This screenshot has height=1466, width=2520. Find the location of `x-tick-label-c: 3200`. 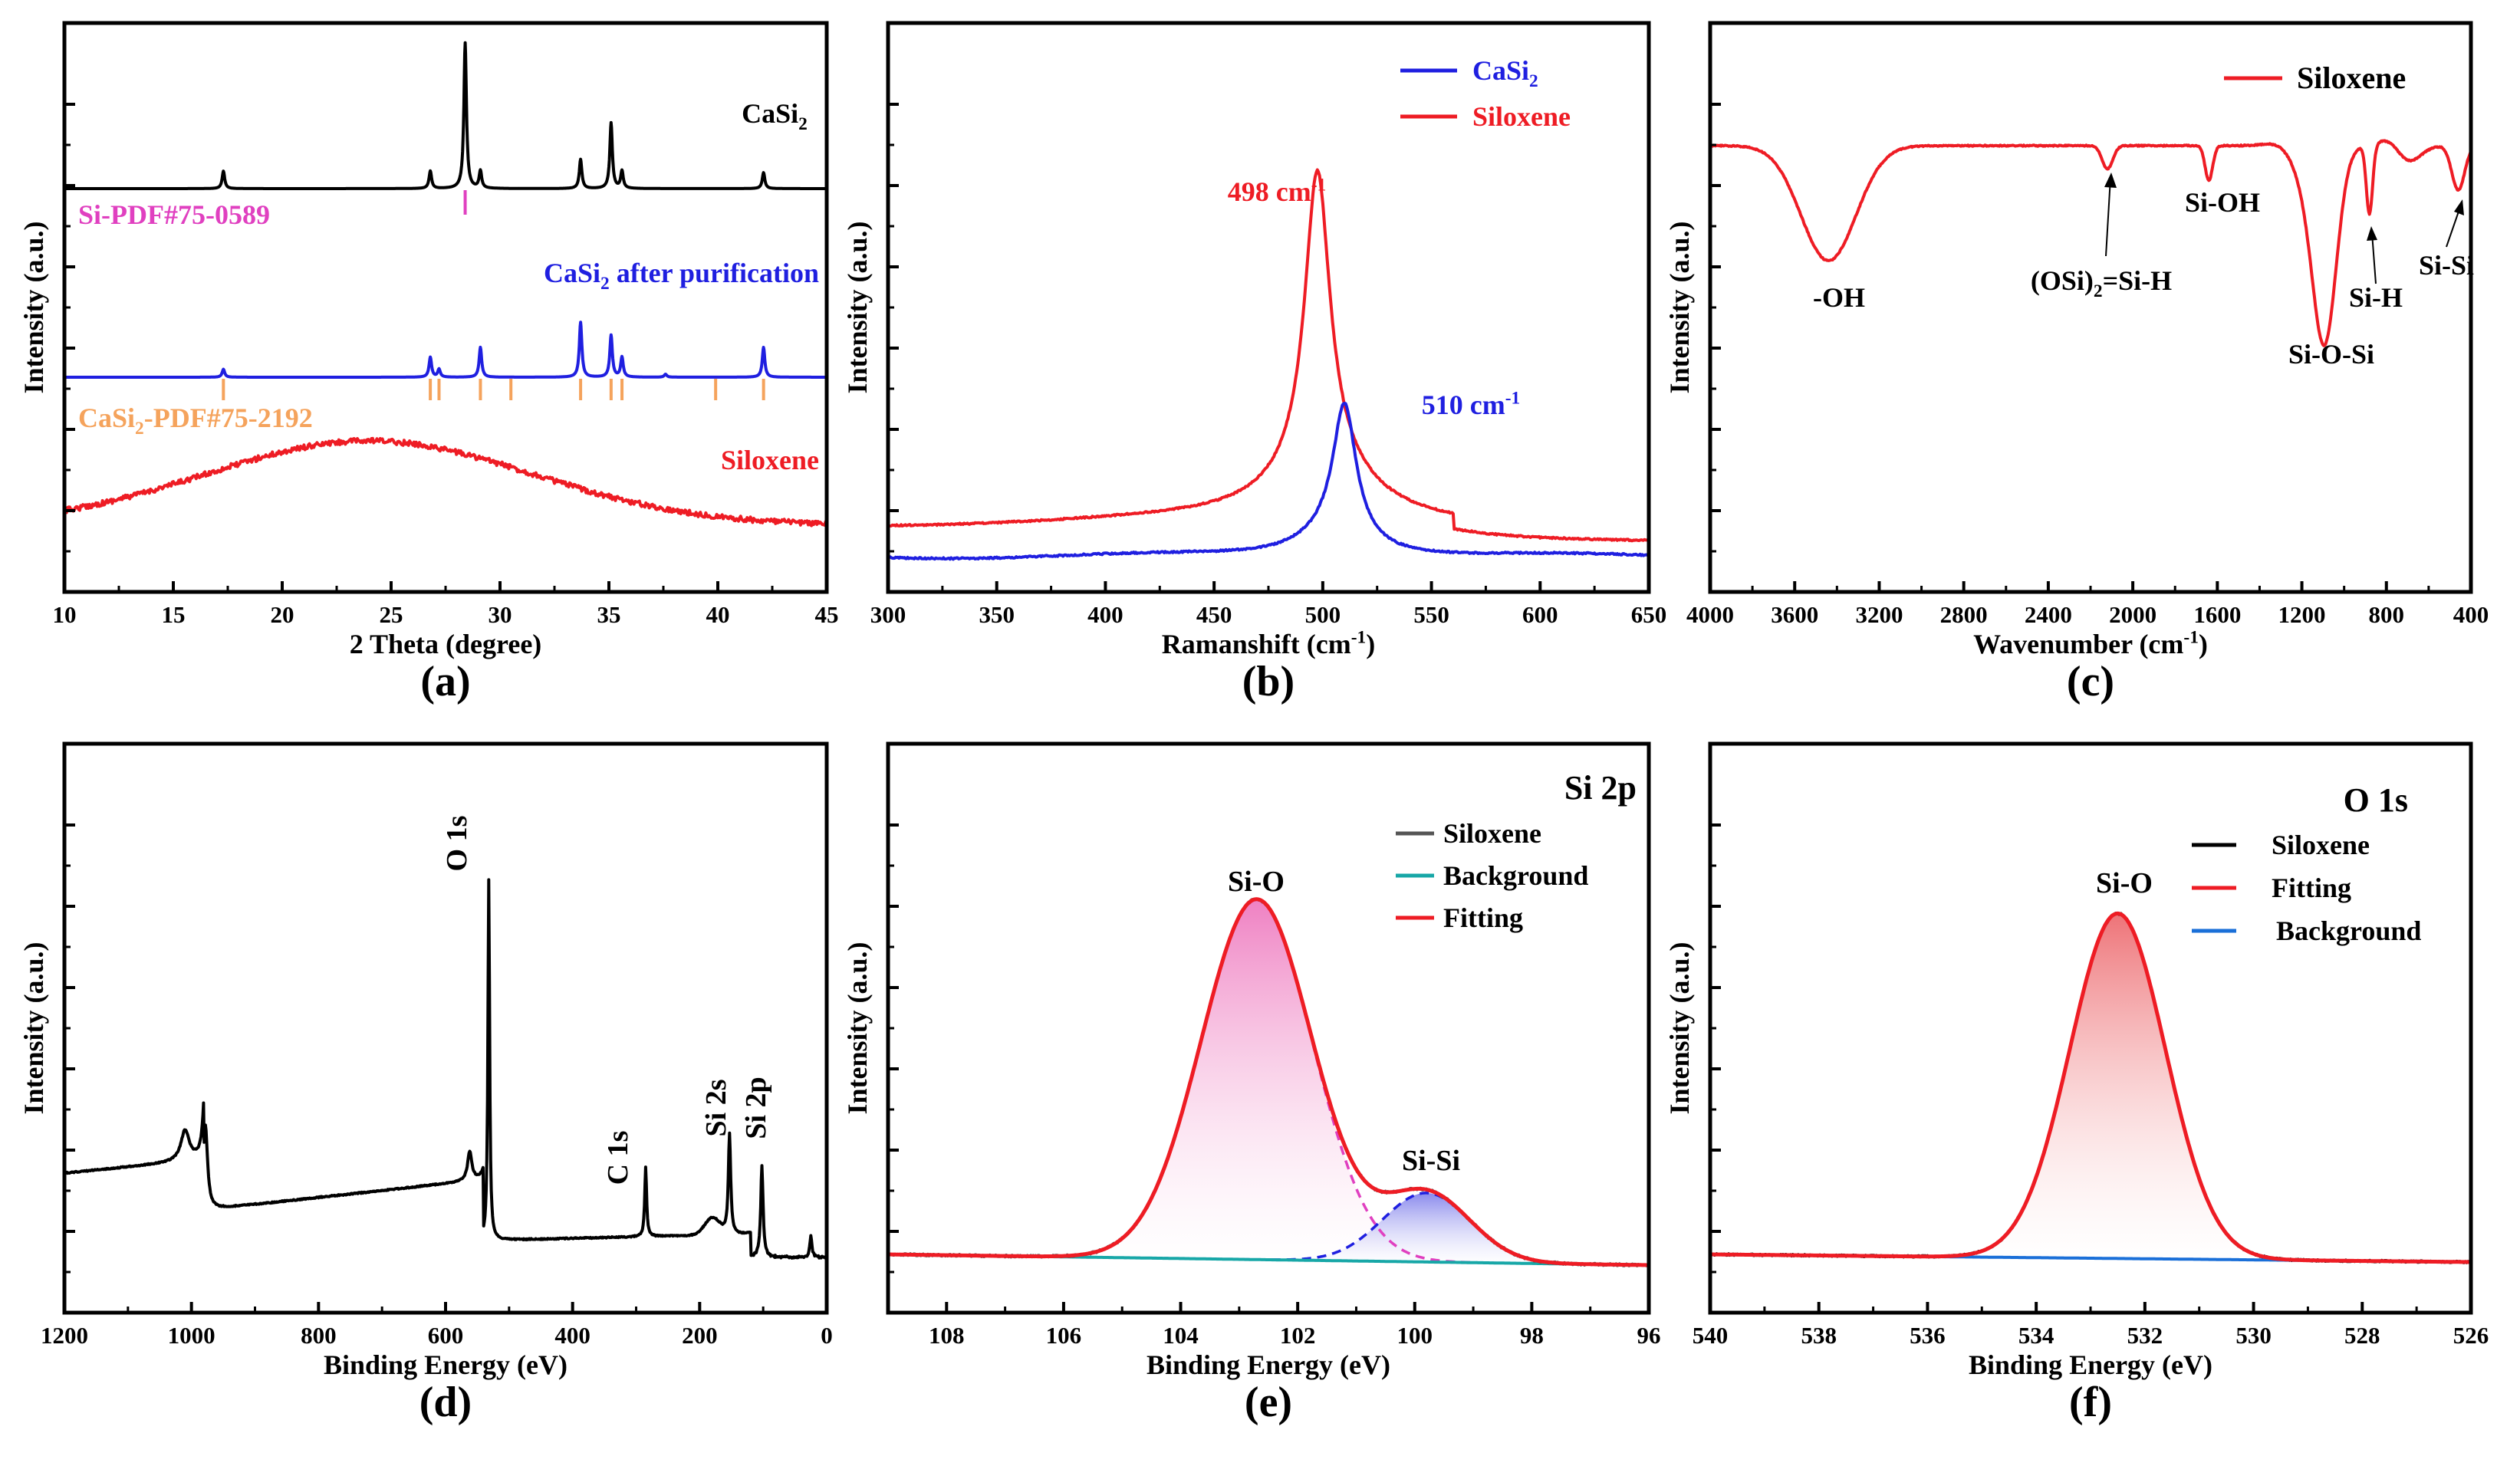

x-tick-label-c: 3200 is located at coordinates (1879, 614).